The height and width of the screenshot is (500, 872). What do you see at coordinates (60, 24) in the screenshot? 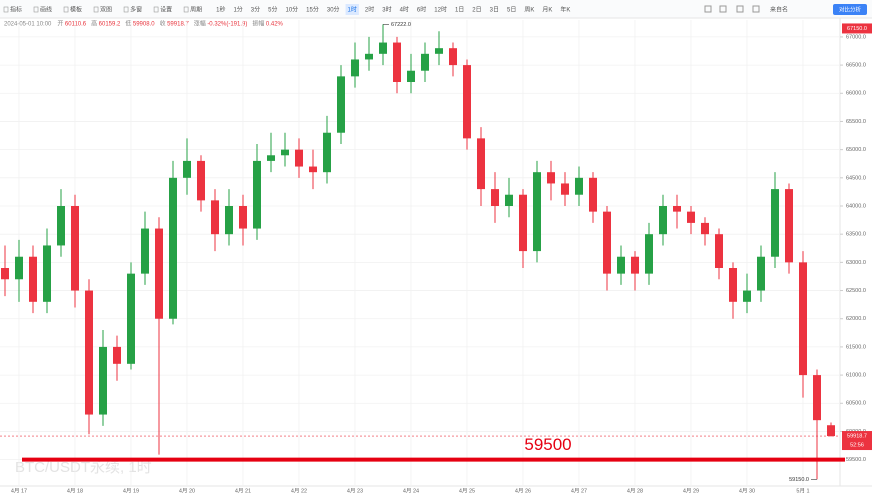
I see `info-label: 开` at bounding box center [60, 24].